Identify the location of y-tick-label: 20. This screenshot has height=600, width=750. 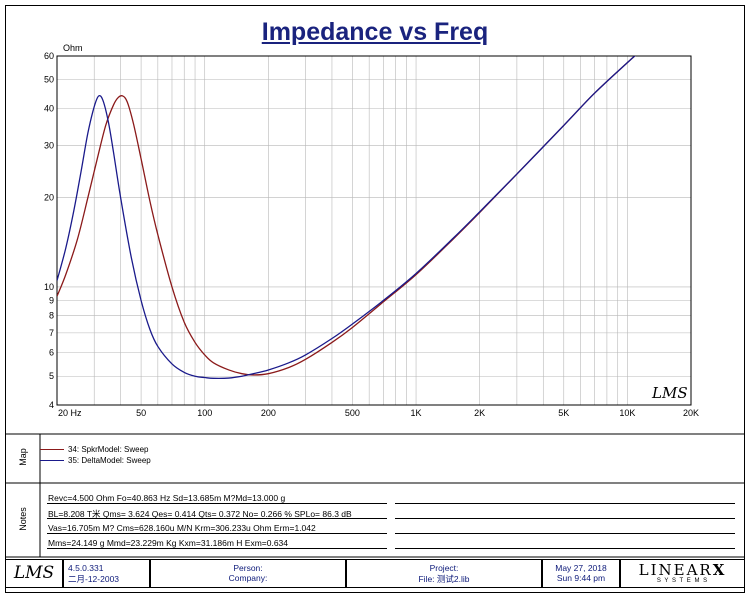
(49, 198).